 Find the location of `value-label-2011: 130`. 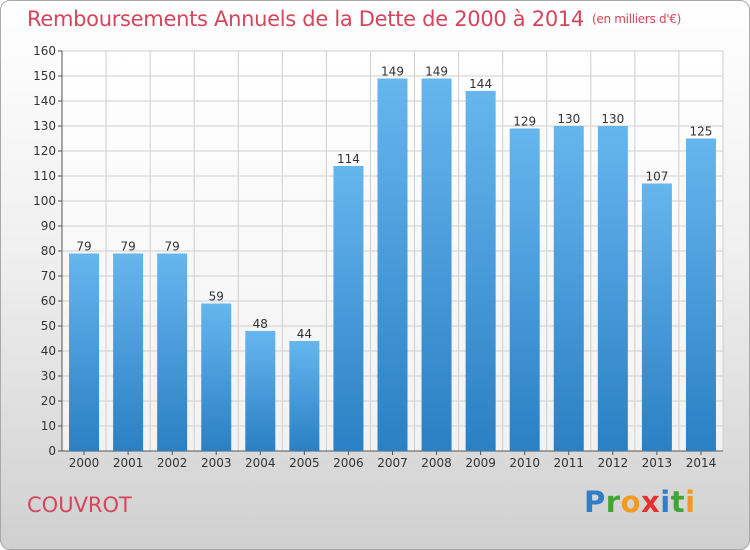

value-label-2011: 130 is located at coordinates (568, 119).